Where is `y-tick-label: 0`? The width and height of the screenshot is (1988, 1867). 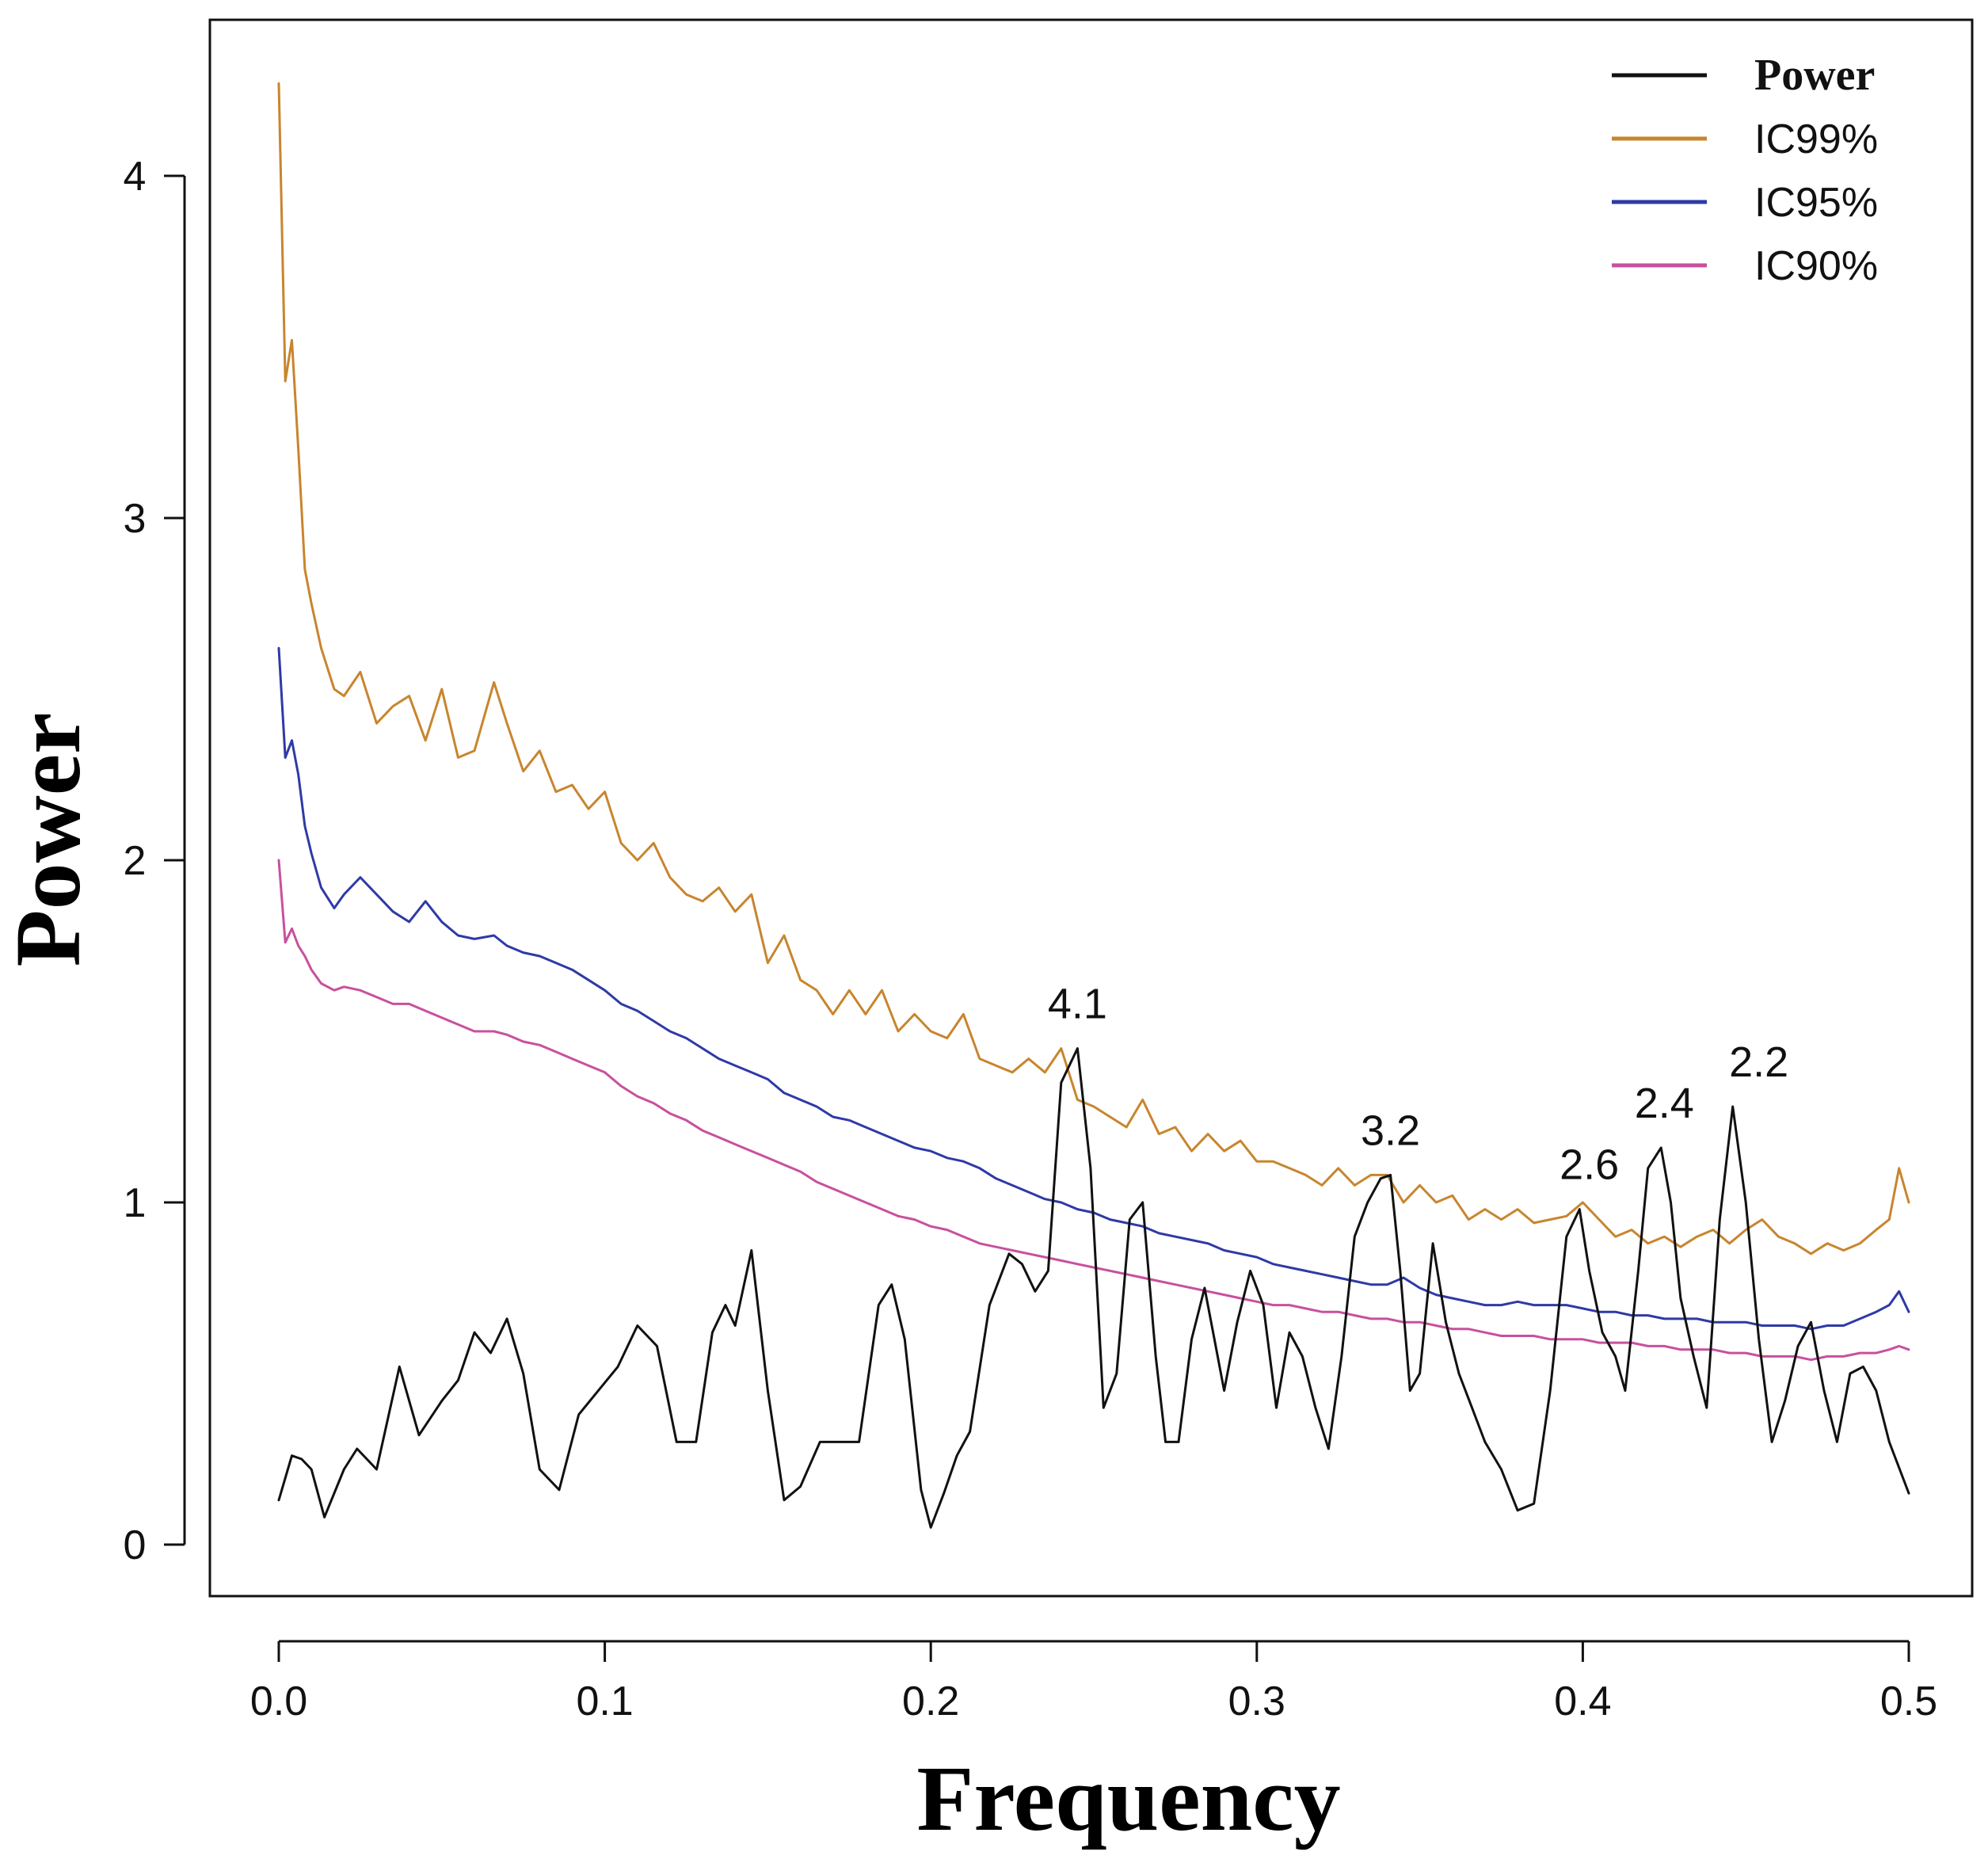
y-tick-label: 0 is located at coordinates (135, 1545).